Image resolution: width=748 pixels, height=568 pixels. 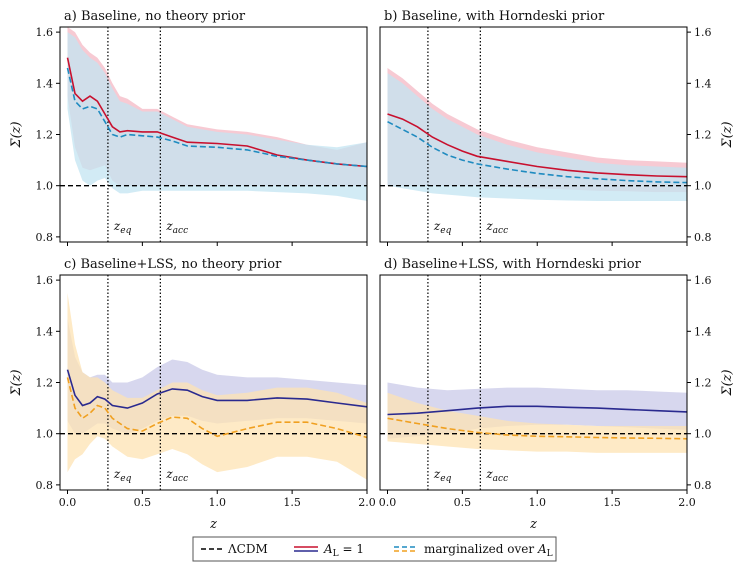 What do you see at coordinates (513, 264) in the screenshot?
I see `panel-title: d) Baseline+LSS, with Horndeski prior` at bounding box center [513, 264].